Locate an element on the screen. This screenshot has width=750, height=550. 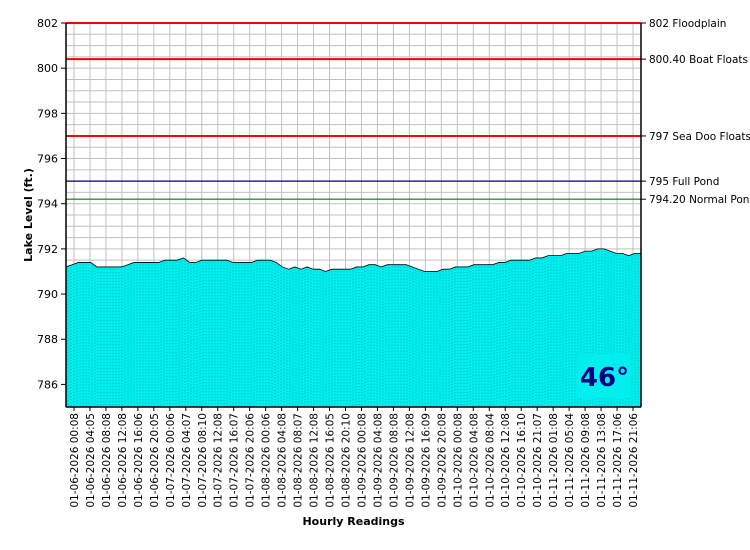
reference-label: 800.40 Boat Floats is located at coordinates (698, 60).